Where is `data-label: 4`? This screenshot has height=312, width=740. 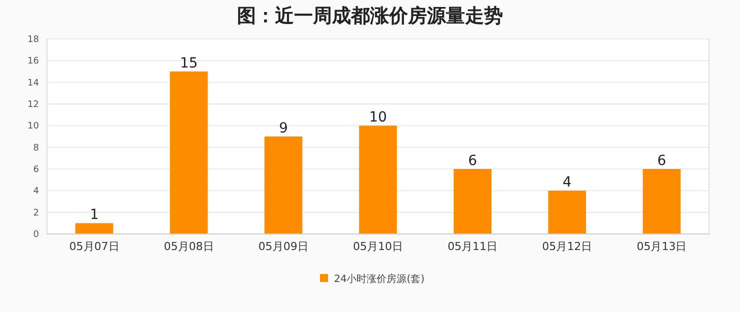
data-label: 4 is located at coordinates (567, 182).